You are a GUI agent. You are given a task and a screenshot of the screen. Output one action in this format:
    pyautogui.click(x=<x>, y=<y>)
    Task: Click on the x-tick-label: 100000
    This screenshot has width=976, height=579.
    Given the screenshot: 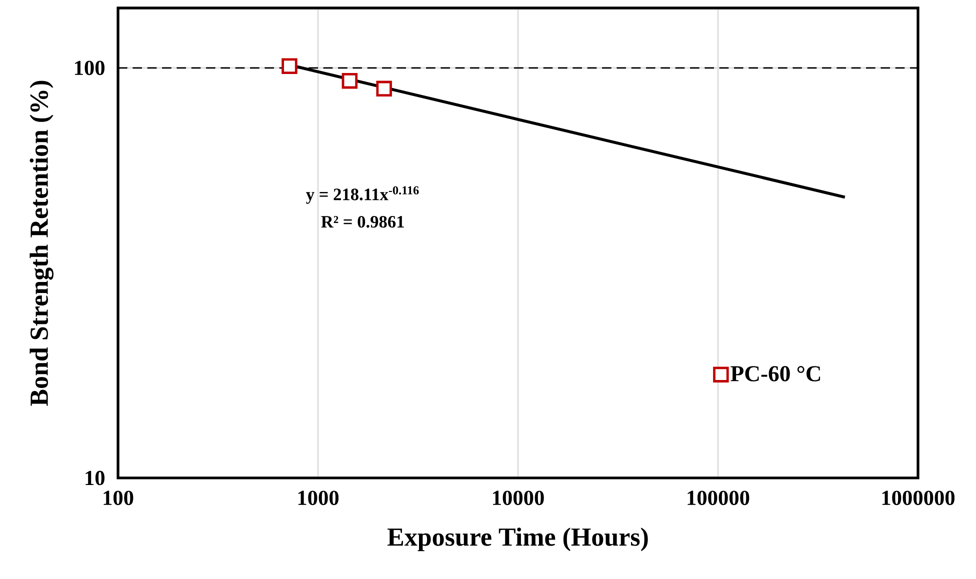 What is the action you would take?
    pyautogui.click(x=719, y=498)
    